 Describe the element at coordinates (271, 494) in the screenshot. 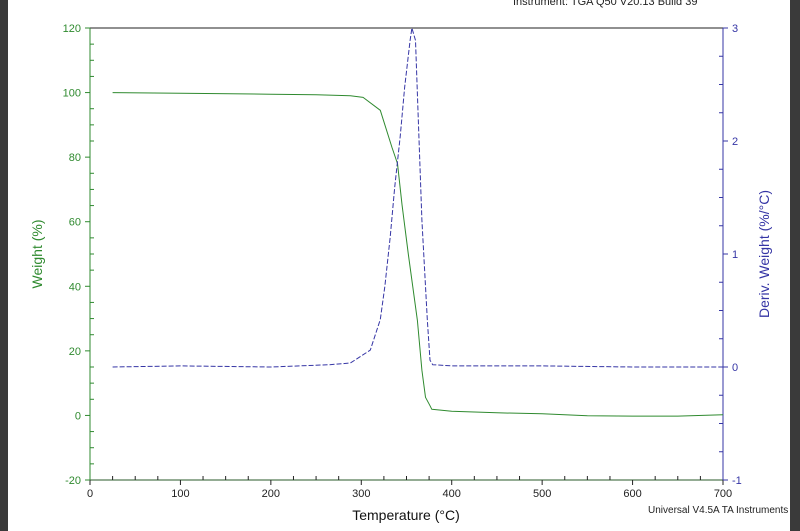

I see `x-tick-label: 200` at that location.